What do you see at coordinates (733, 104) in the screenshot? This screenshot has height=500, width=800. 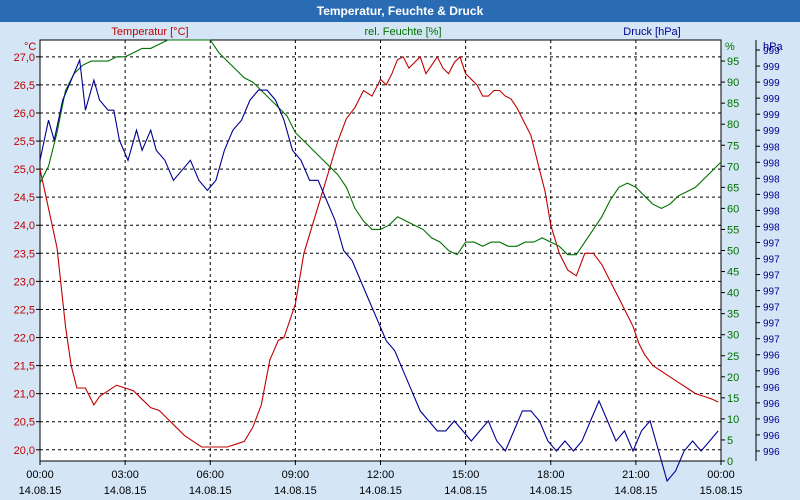 I see `humidity-tick-label: 85` at bounding box center [733, 104].